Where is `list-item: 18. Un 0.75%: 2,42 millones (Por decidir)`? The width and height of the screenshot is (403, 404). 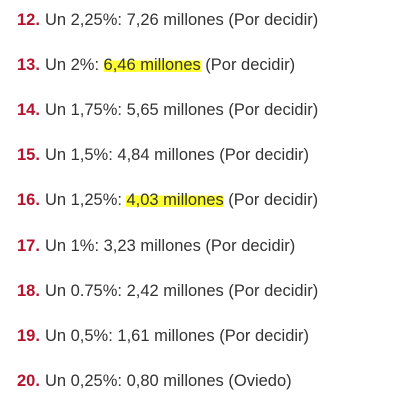
list-item: 18. Un 0.75%: 2,42 millones (Por decidir) is located at coordinates (167, 291).